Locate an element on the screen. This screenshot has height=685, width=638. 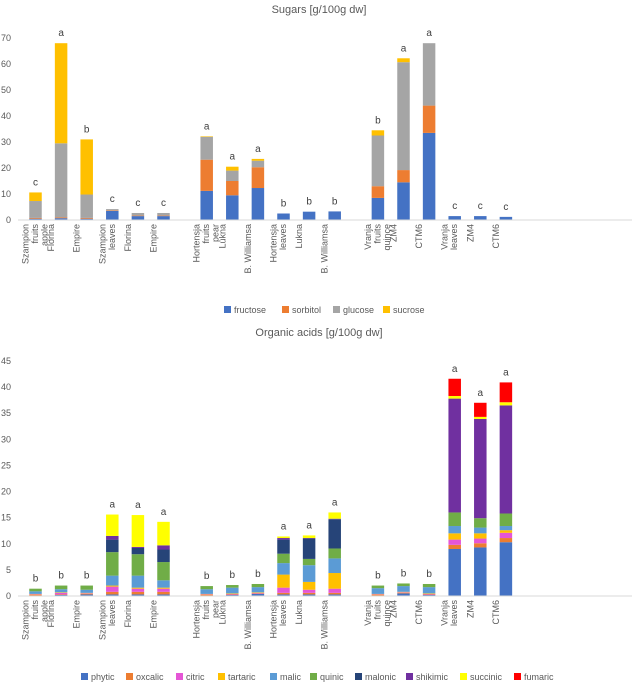
sugars-category-label-vranja: Vranja is located at coordinates (368, 237).